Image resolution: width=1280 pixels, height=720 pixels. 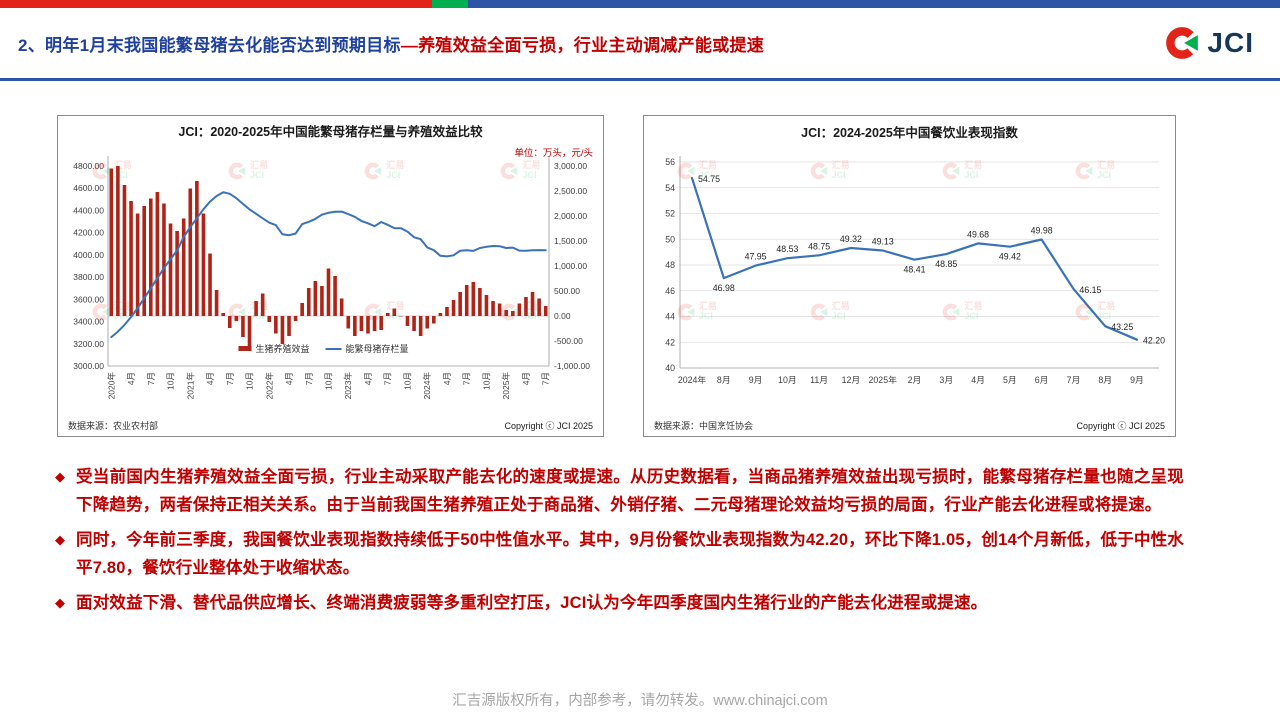 What do you see at coordinates (1090, 290) in the screenshot?
I see `svg-text: 46.15` at bounding box center [1090, 290].